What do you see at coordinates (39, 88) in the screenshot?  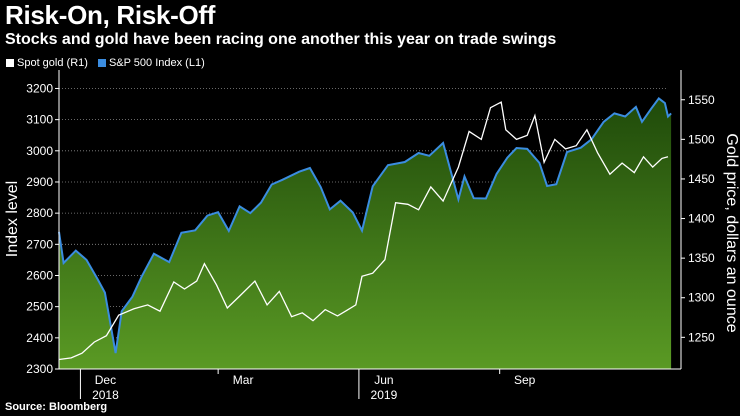 I see `y-tick-label-left-3200: 3200` at bounding box center [39, 88].